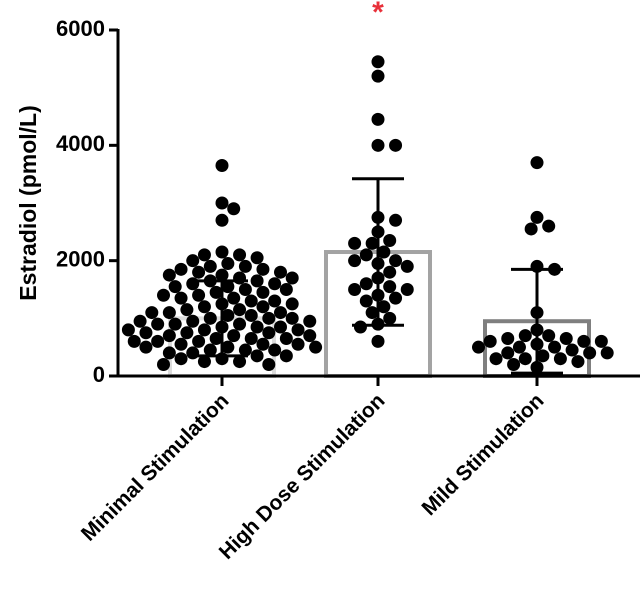 The width and height of the screenshot is (644, 613). Describe the element at coordinates (483, 454) in the screenshot. I see `x-tick-label: Mild Stimulation` at that location.